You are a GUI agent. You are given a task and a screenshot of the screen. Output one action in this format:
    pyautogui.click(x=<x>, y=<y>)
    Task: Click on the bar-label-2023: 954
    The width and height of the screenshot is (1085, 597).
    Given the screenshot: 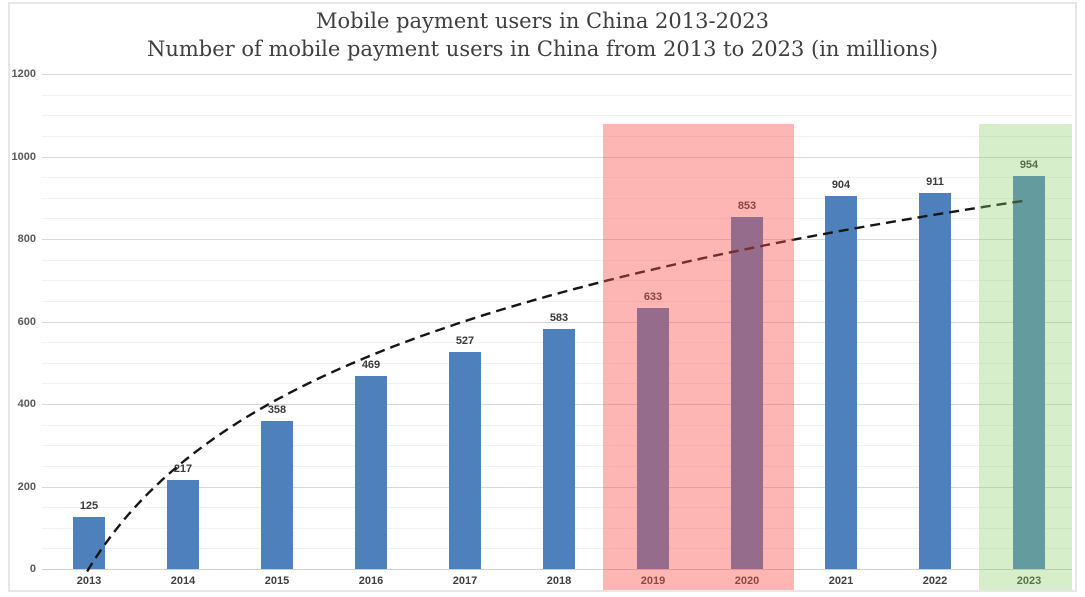 What is the action you would take?
    pyautogui.click(x=1029, y=164)
    